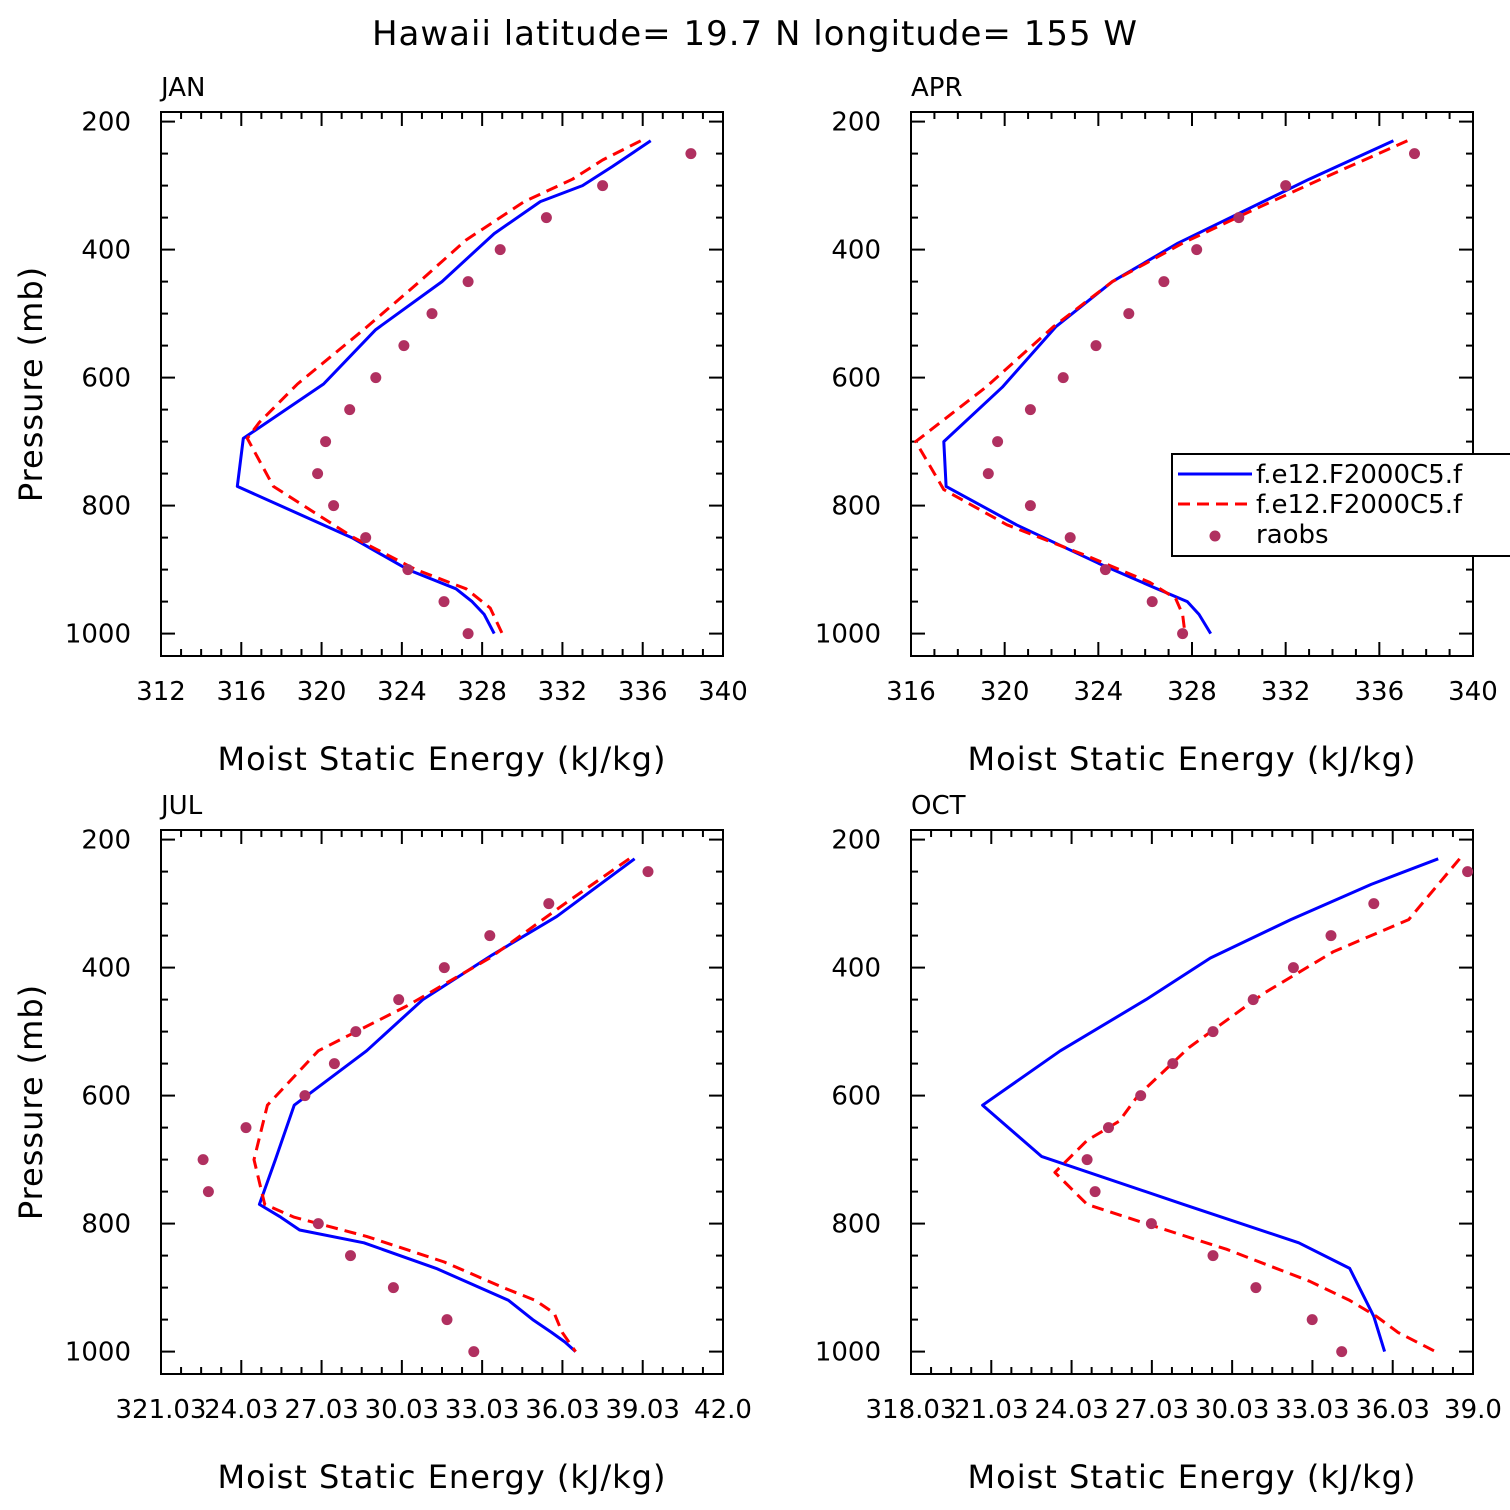 The image size is (1510, 1510). Describe the element at coordinates (723, 1410) in the screenshot. I see `x-tick-label: 42.0` at that location.